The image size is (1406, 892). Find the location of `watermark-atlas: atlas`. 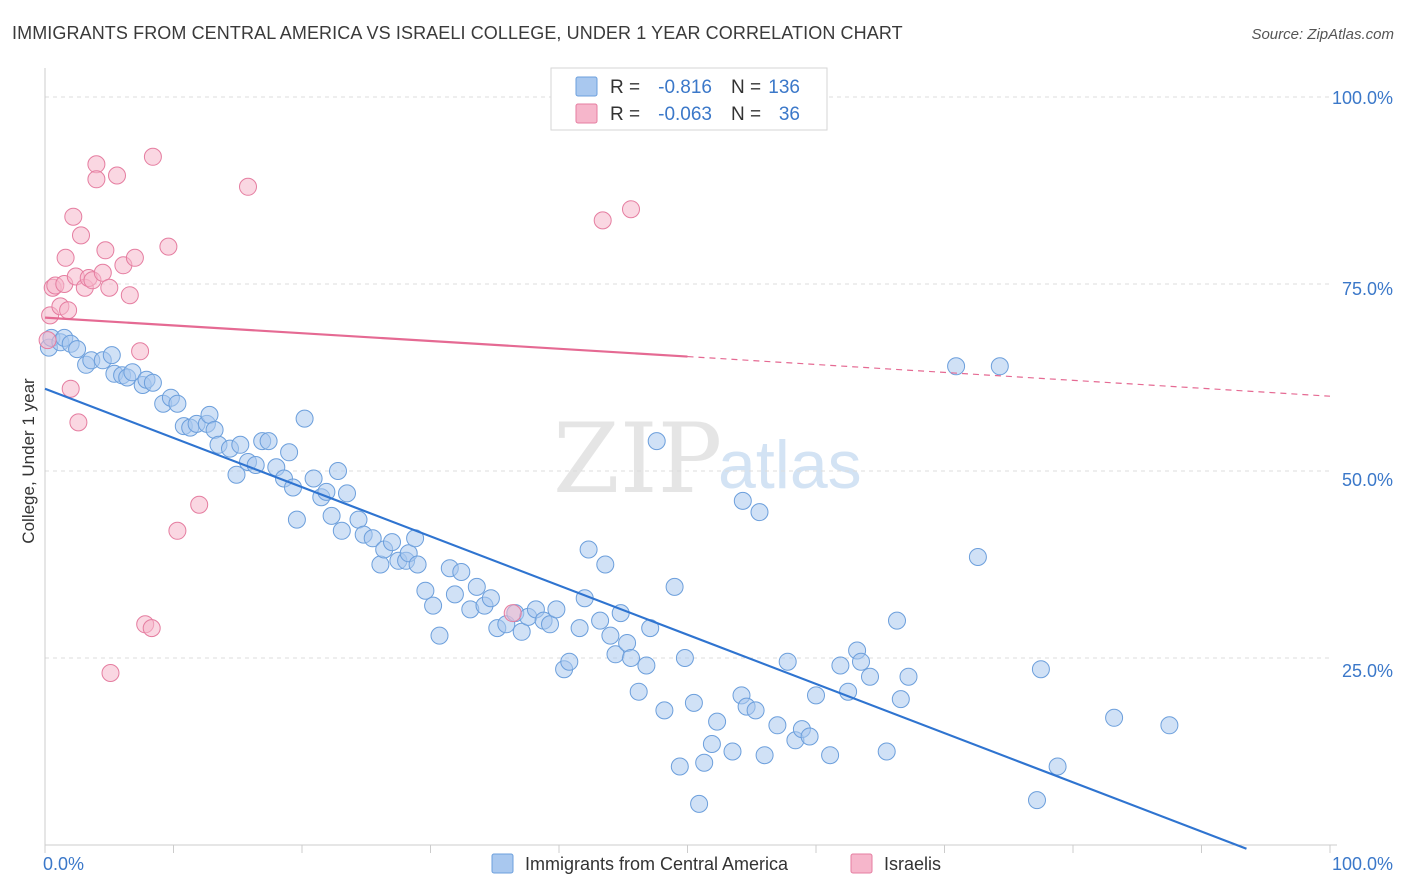

watermark-atlas: atlas is located at coordinates (790, 465).